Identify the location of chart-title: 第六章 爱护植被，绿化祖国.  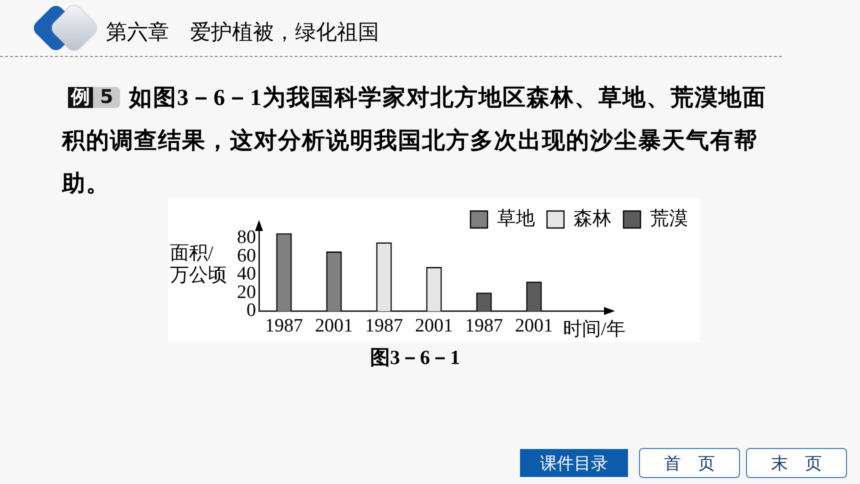
(242, 32).